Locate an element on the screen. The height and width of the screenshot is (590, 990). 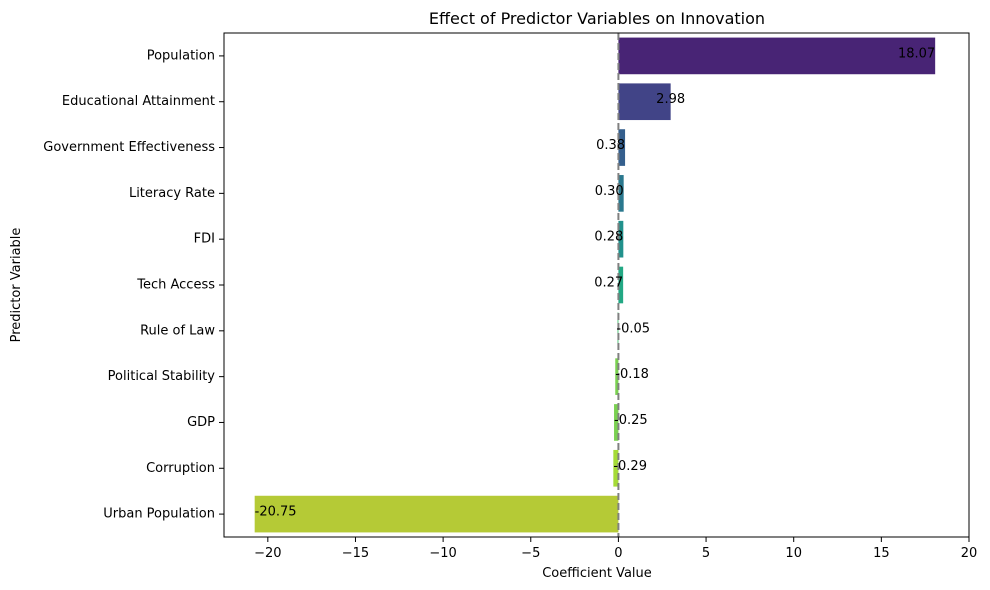
x-tick-label: −10 is located at coordinates (442, 553).